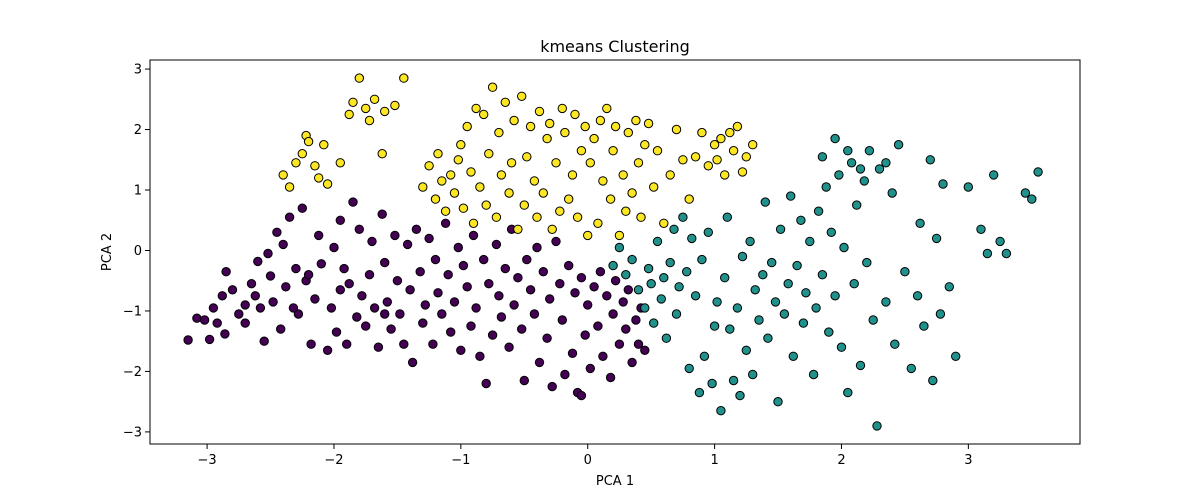  Describe the element at coordinates (588, 460) in the screenshot. I see `x-tick-label: 0` at that location.